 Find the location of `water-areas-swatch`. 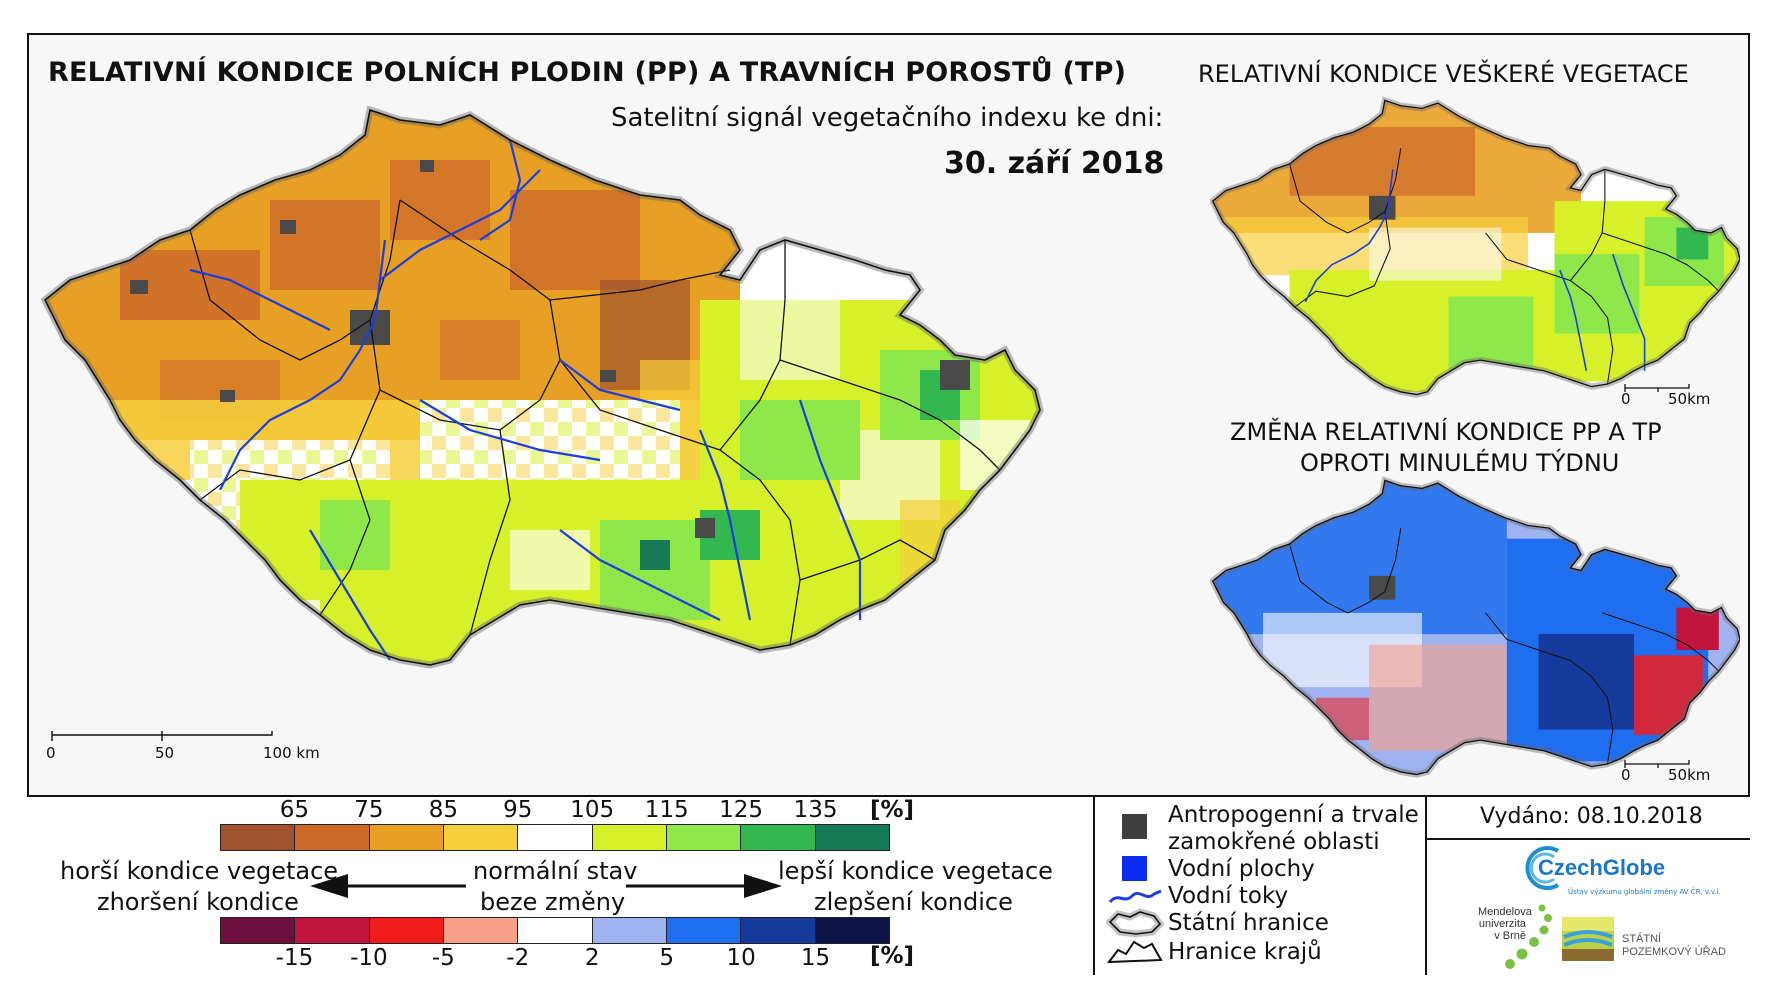

water-areas-swatch is located at coordinates (1134, 868).